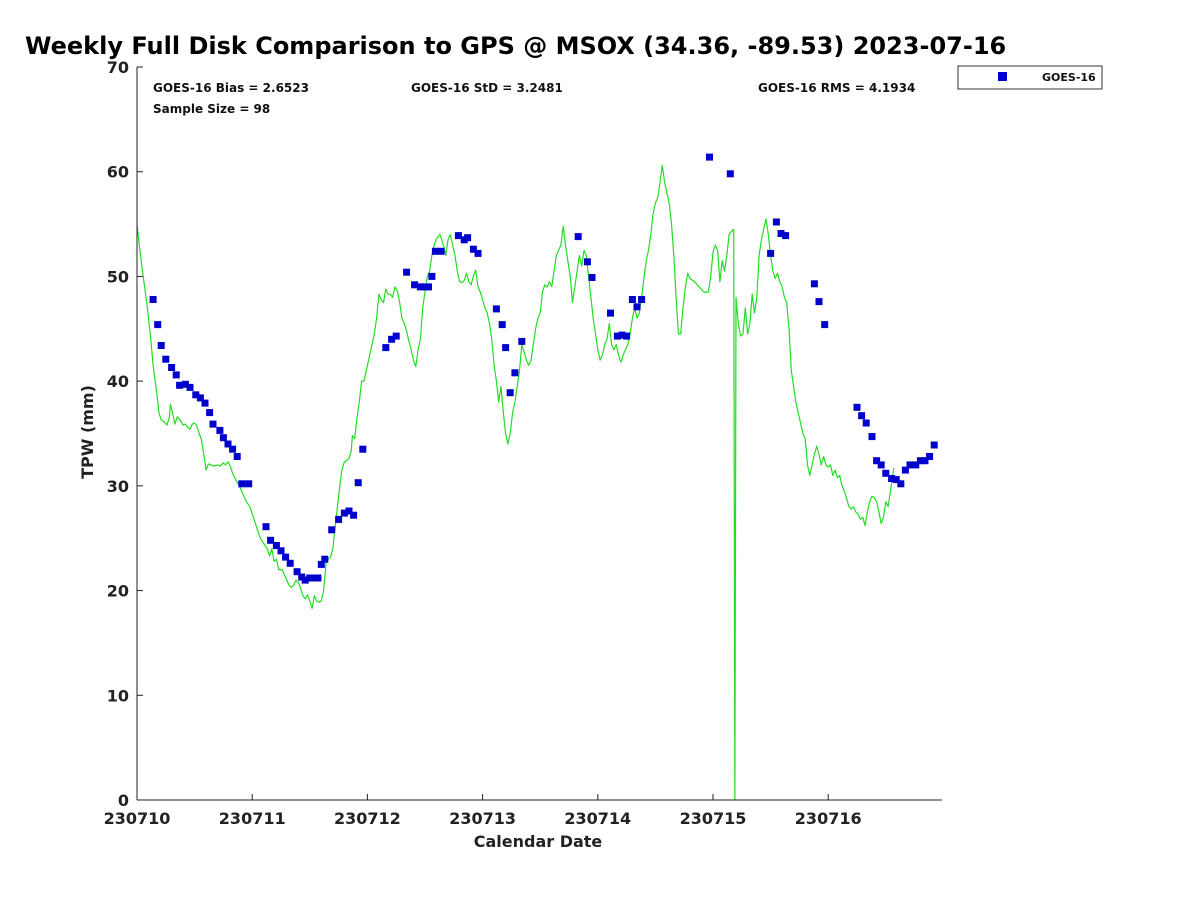 The width and height of the screenshot is (1200, 900). I want to click on x-tick-label: 230710, so click(137, 818).